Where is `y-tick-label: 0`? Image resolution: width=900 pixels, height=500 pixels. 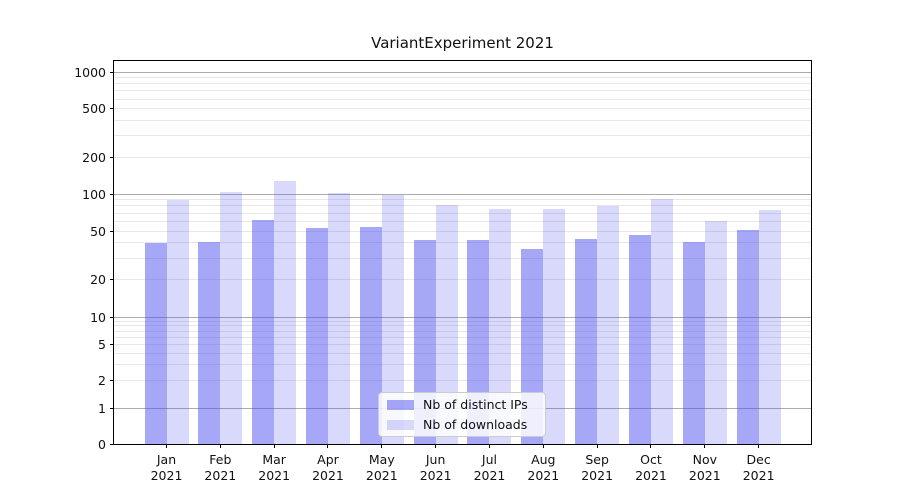
y-tick-label: 0 is located at coordinates (102, 444).